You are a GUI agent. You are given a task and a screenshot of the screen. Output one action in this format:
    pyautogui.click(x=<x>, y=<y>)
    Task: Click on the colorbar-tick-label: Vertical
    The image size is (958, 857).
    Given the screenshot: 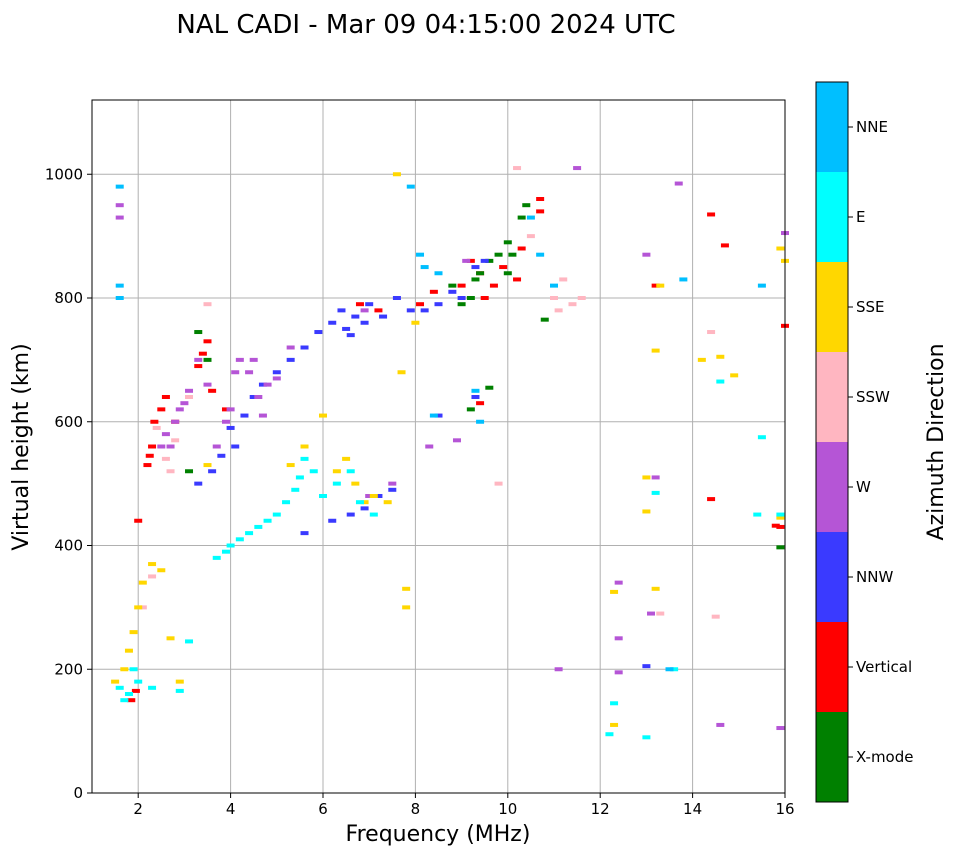 What is the action you would take?
    pyautogui.click(x=884, y=667)
    